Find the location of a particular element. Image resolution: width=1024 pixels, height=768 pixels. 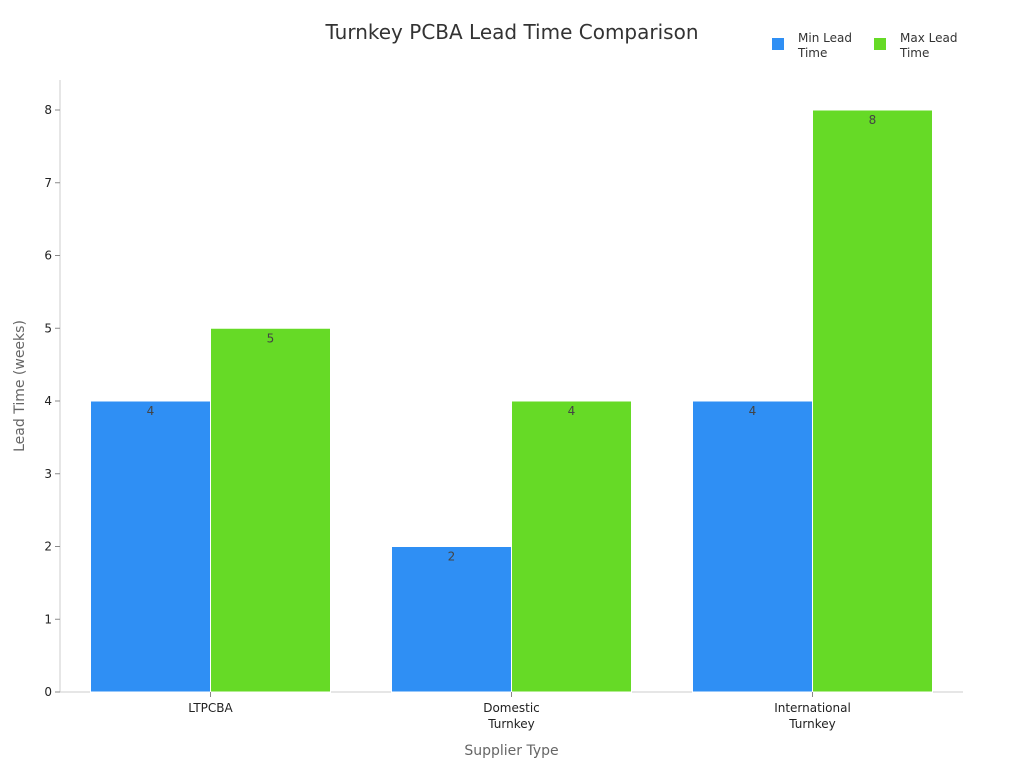

data-label-min-0: 4 is located at coordinates (151, 411).